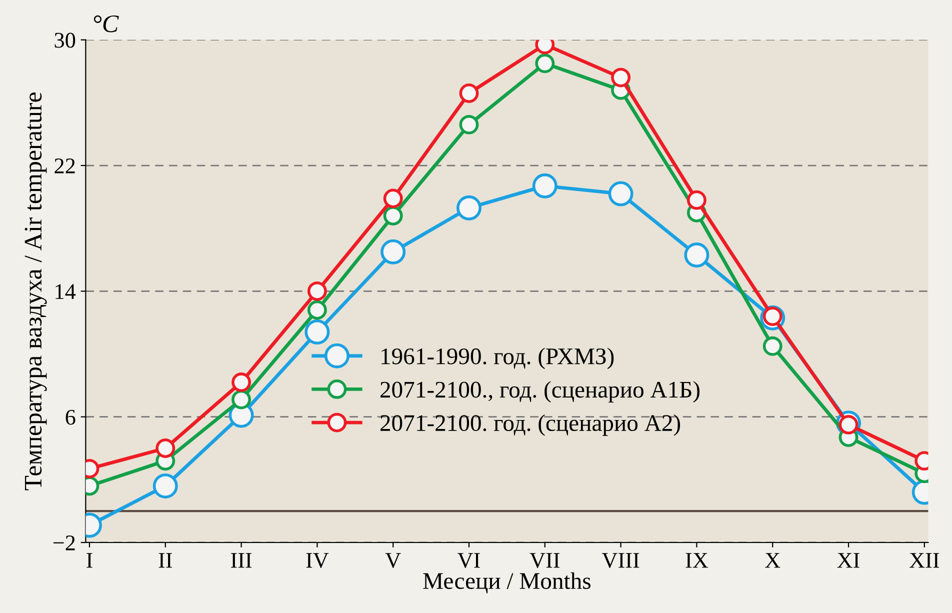 The width and height of the screenshot is (952, 613). What do you see at coordinates (498, 359) in the screenshot?
I see `legend-label: 1961-1990. год. (РХМЗ)` at bounding box center [498, 359].